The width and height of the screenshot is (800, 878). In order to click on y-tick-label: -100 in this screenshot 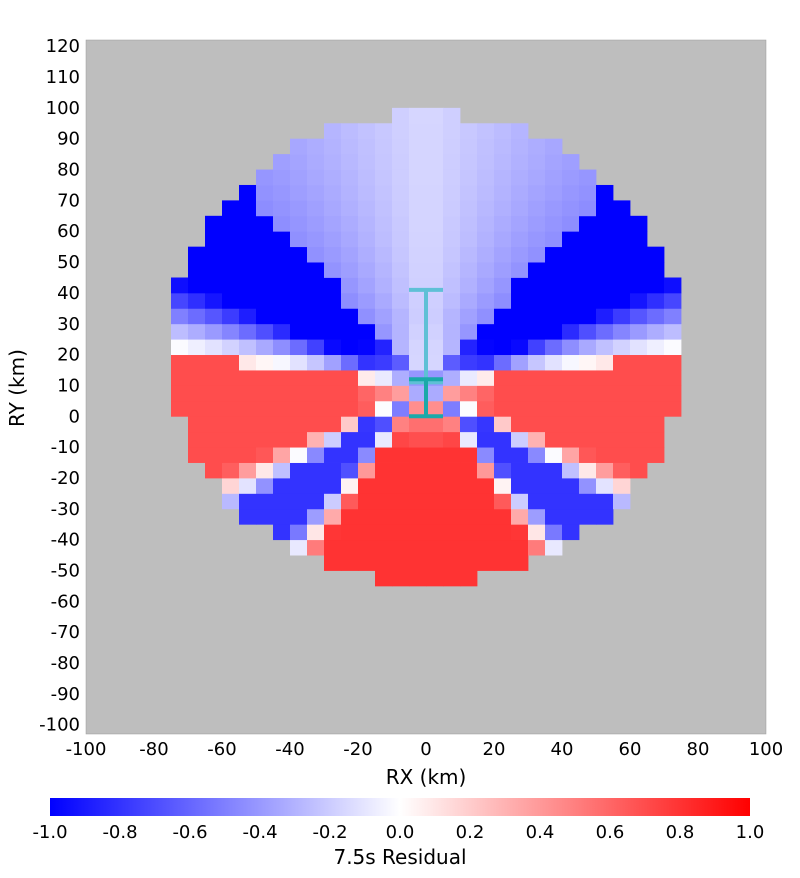, I will do `click(59, 725)`.